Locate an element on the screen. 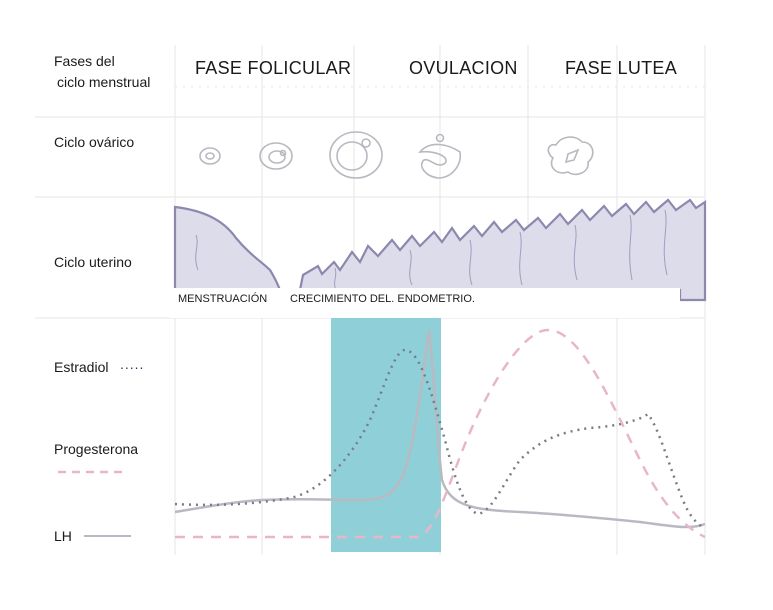  corpus-luteum-icon is located at coordinates (570, 156).